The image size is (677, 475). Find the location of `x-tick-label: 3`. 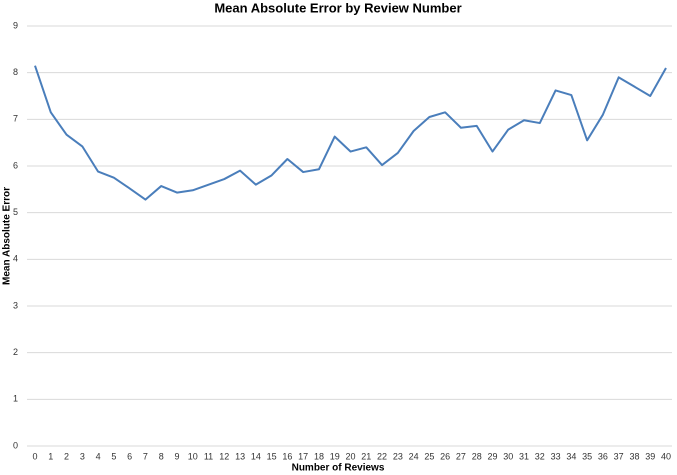

x-tick-label: 3 is located at coordinates (82, 456).